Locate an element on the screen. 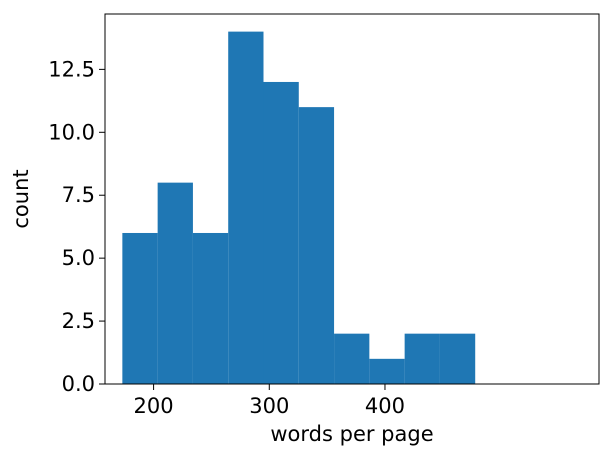  x-tick-label: 200 is located at coordinates (154, 406).